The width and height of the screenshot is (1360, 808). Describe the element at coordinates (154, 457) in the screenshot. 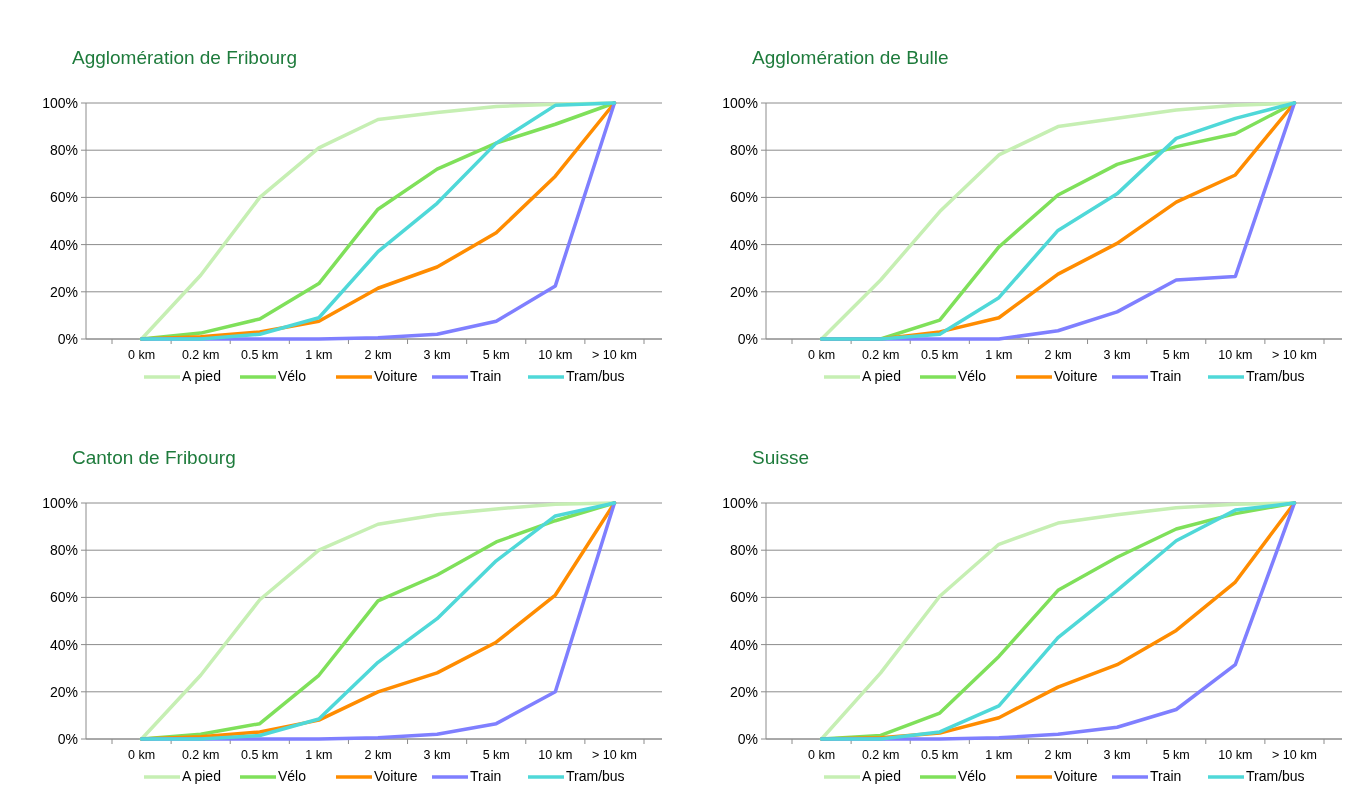

I see `chart-title: Canton de Fribourg` at that location.